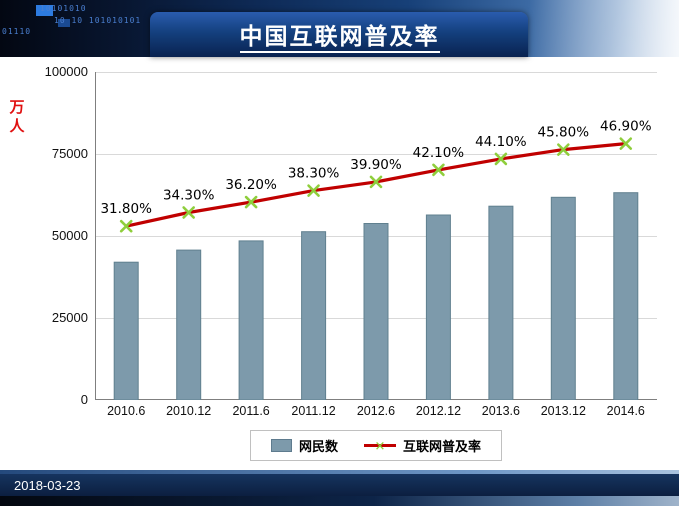 Image resolution: width=679 pixels, height=506 pixels. What do you see at coordinates (313, 411) in the screenshot?
I see `x-tick-label: 2011.12` at bounding box center [313, 411].